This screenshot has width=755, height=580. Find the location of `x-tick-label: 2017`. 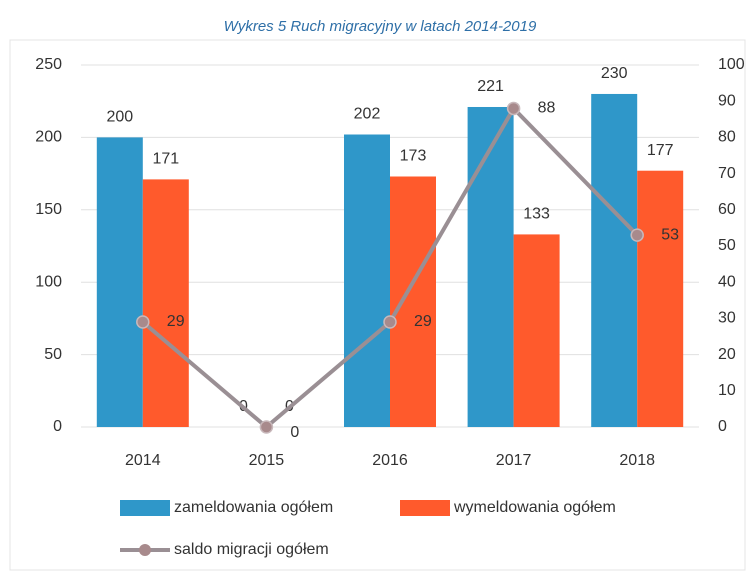

x-tick-label: 2017 is located at coordinates (514, 460).